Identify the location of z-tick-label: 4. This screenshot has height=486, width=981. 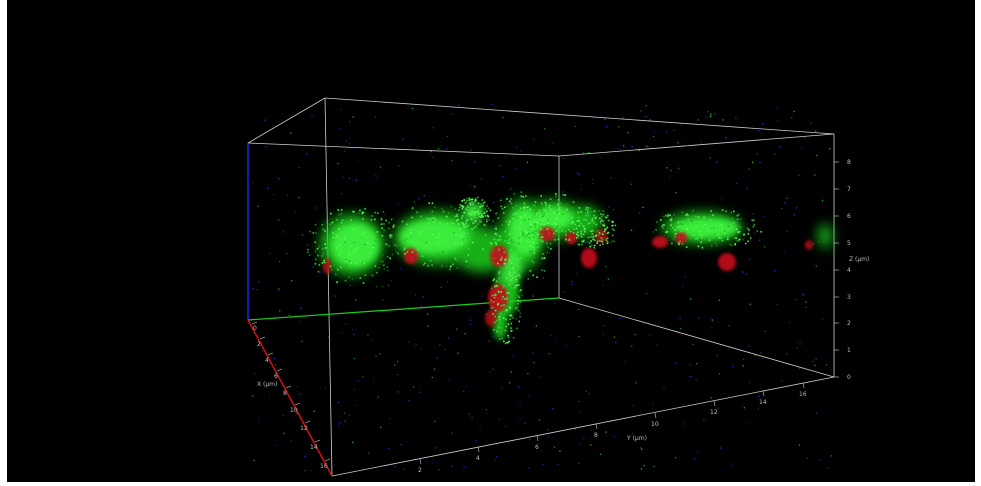
(849, 270).